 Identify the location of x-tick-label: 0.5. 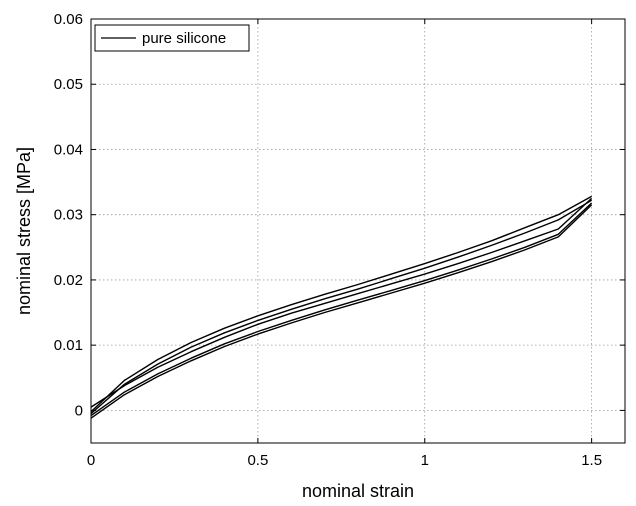
(257, 460).